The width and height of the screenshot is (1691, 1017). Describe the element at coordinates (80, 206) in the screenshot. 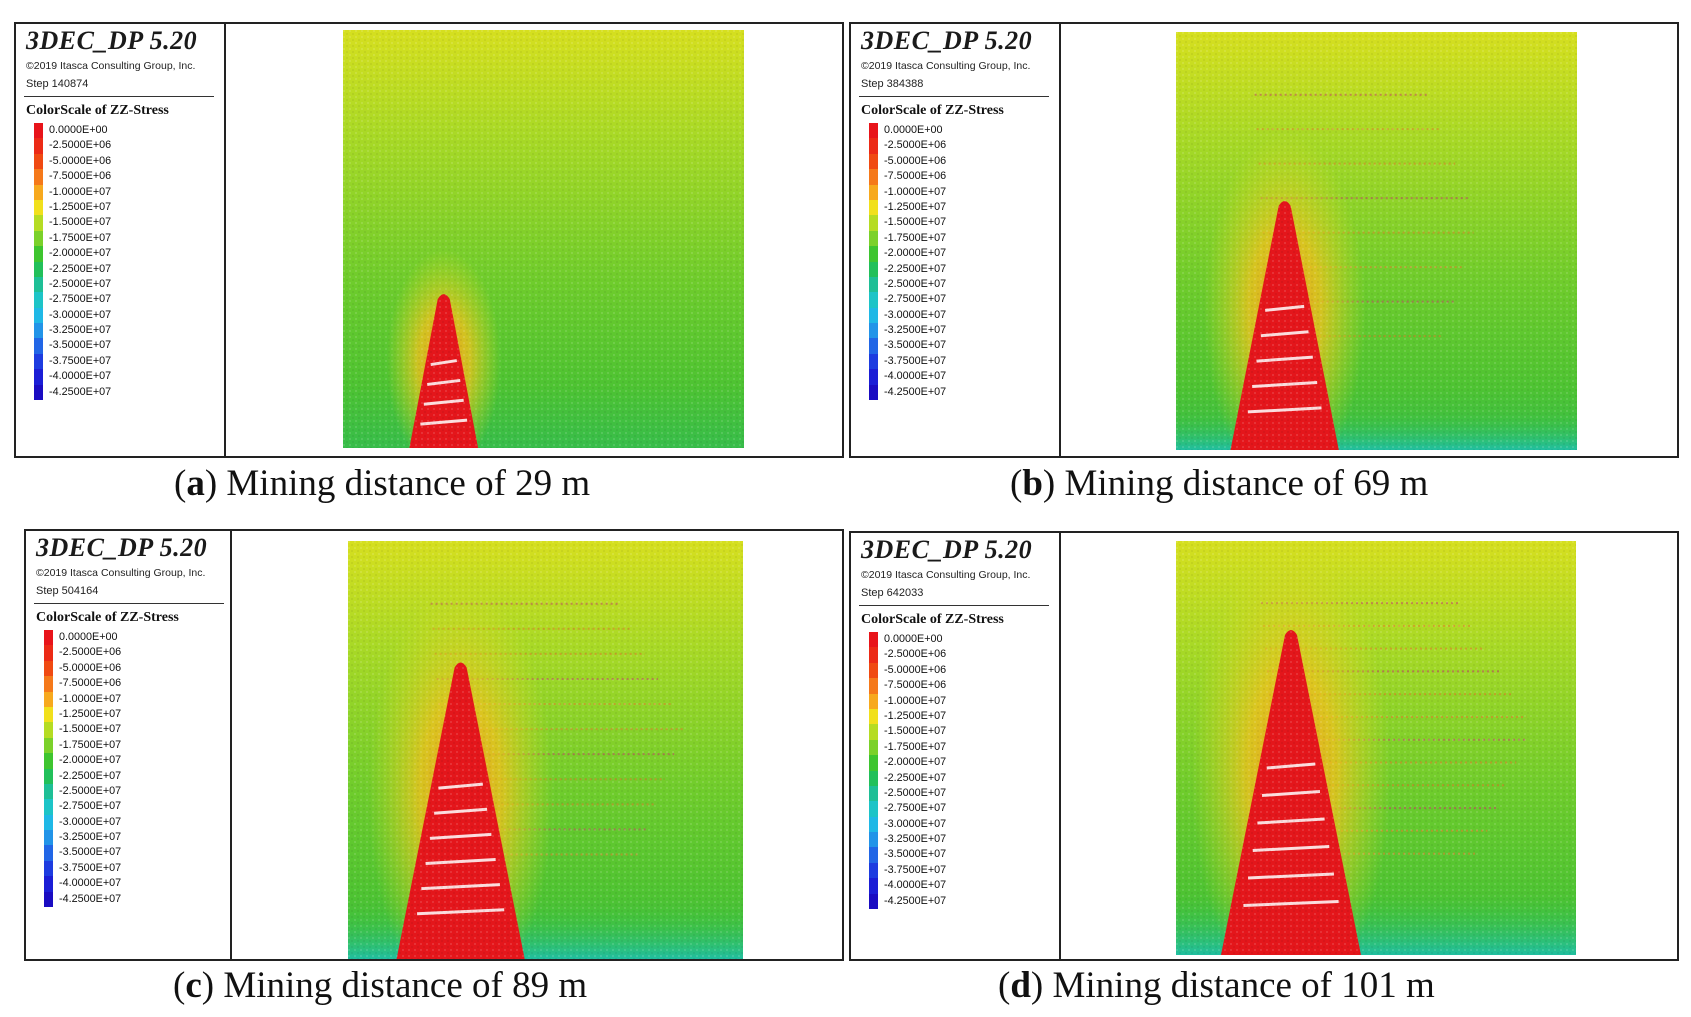

I see `colorscale-label: -1.2500E+07` at that location.